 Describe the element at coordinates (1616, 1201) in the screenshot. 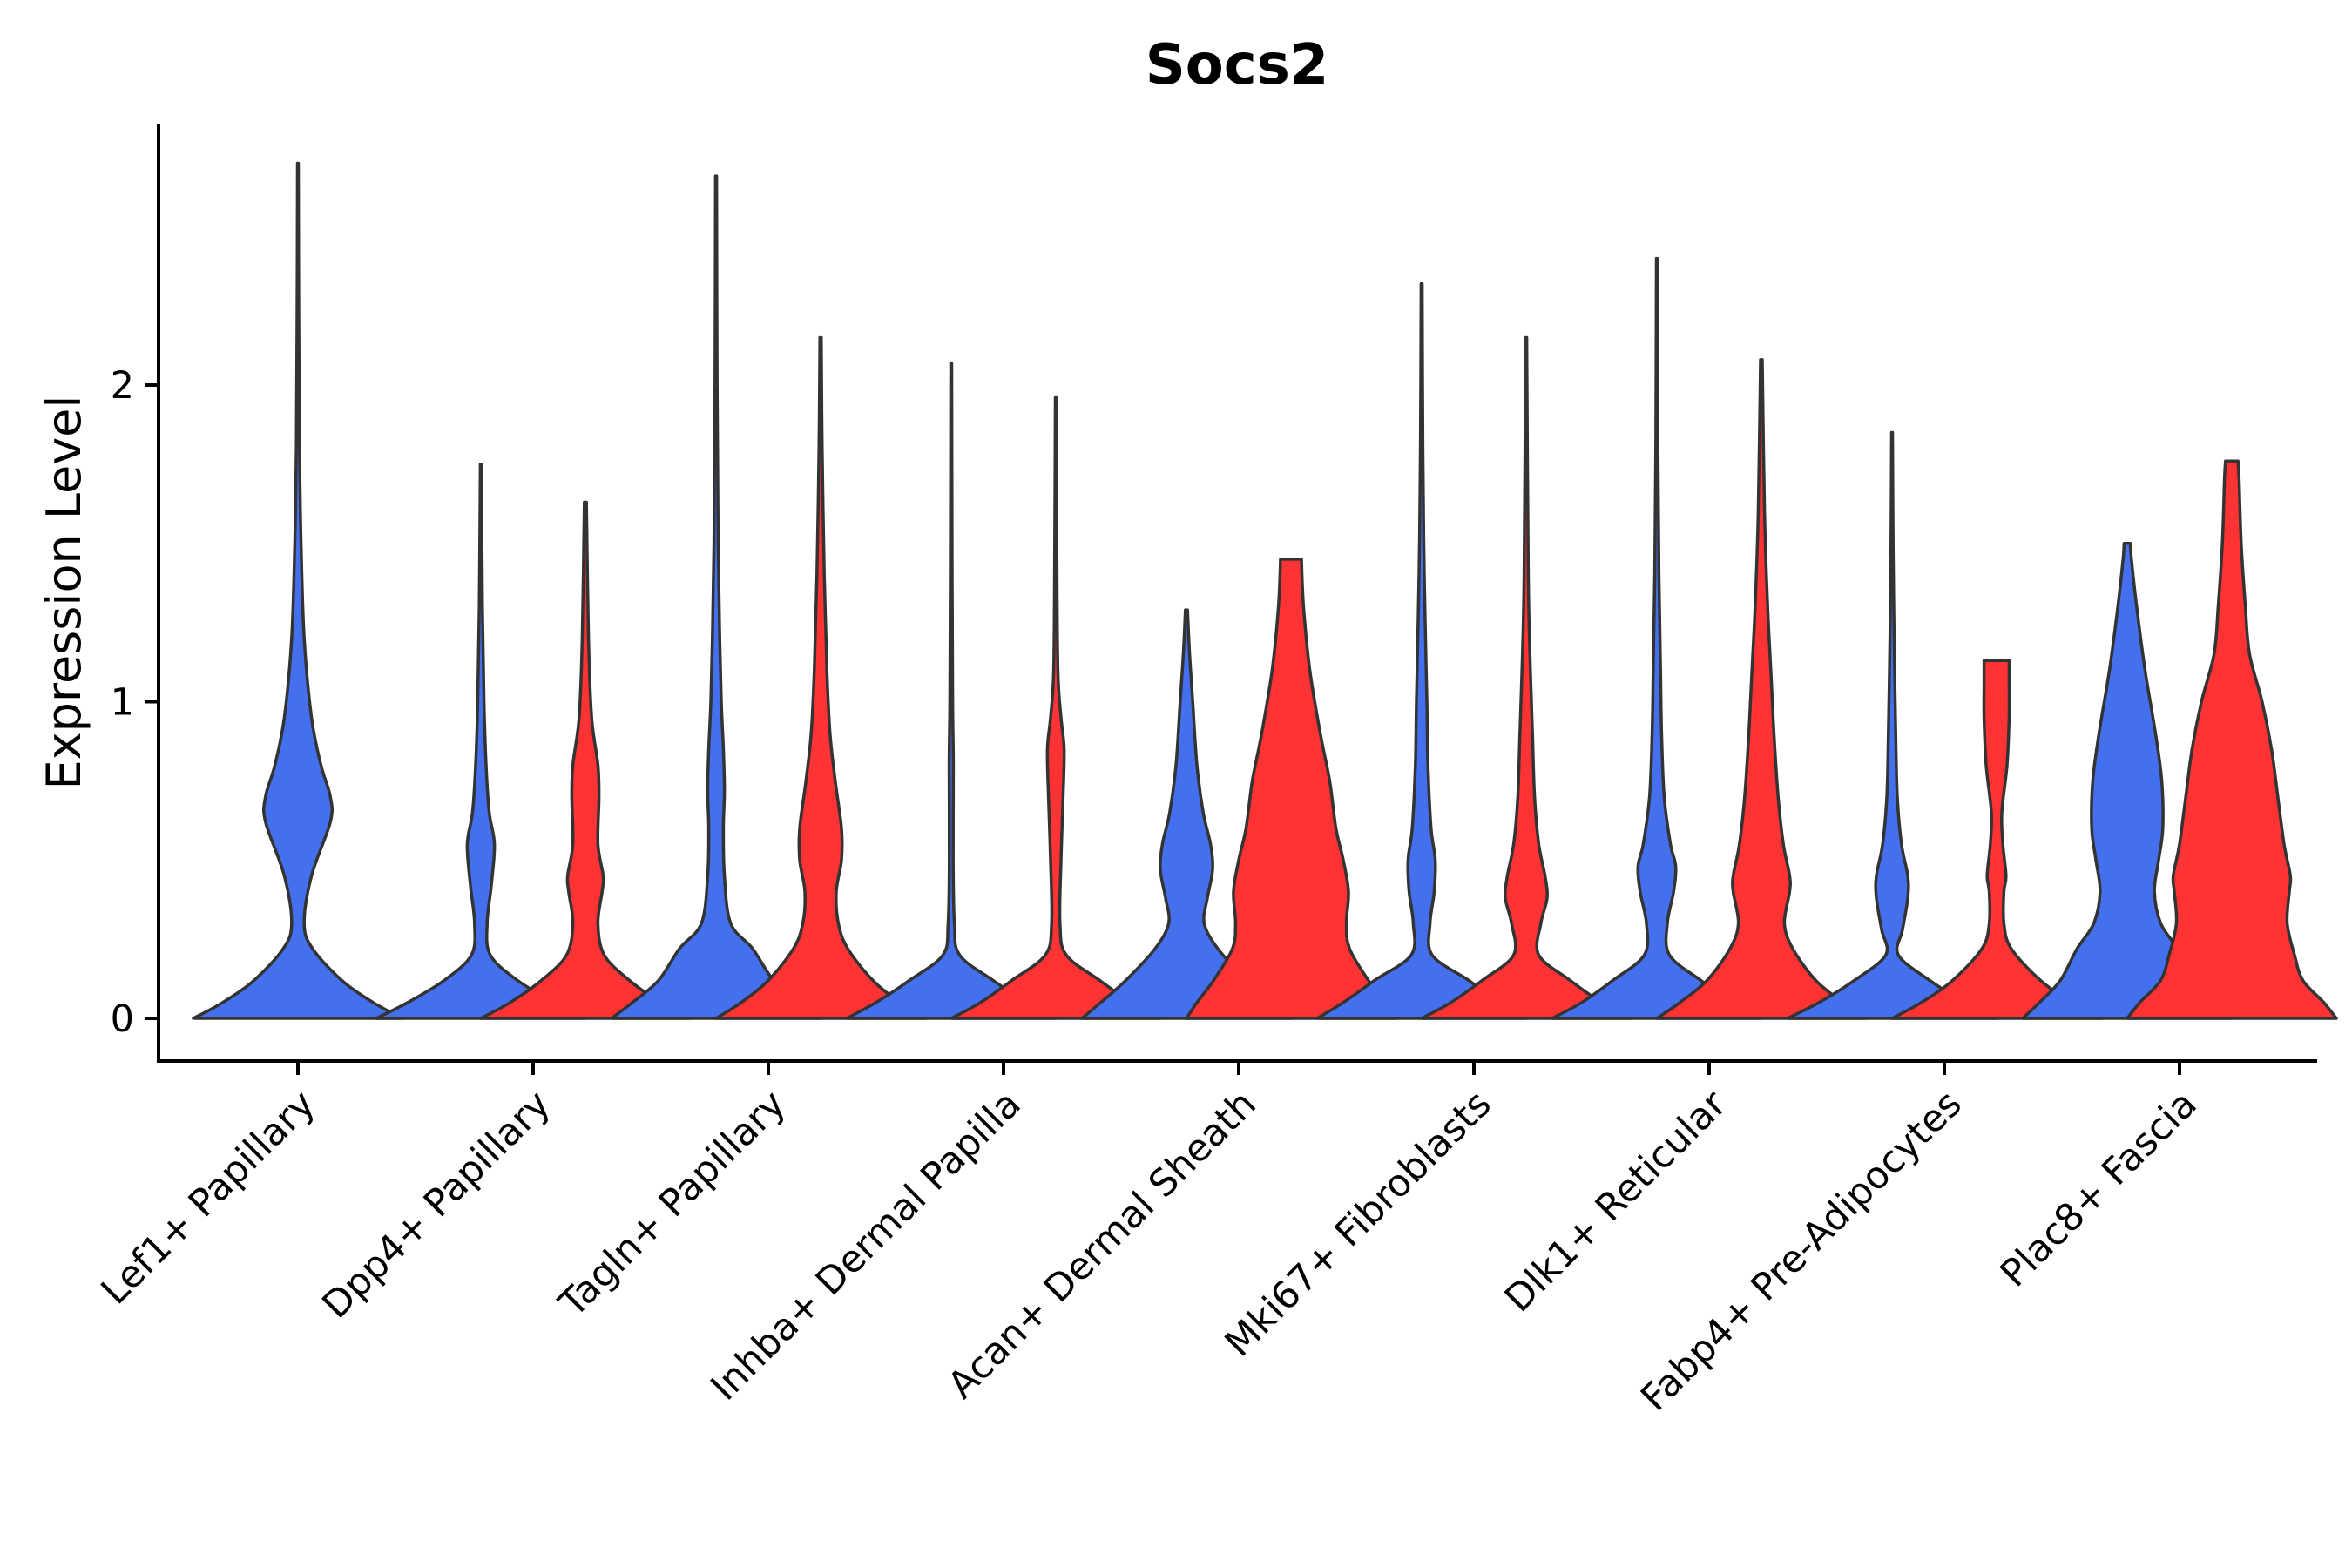

I see `x-tick-label: Dlk1+ Reticular` at that location.